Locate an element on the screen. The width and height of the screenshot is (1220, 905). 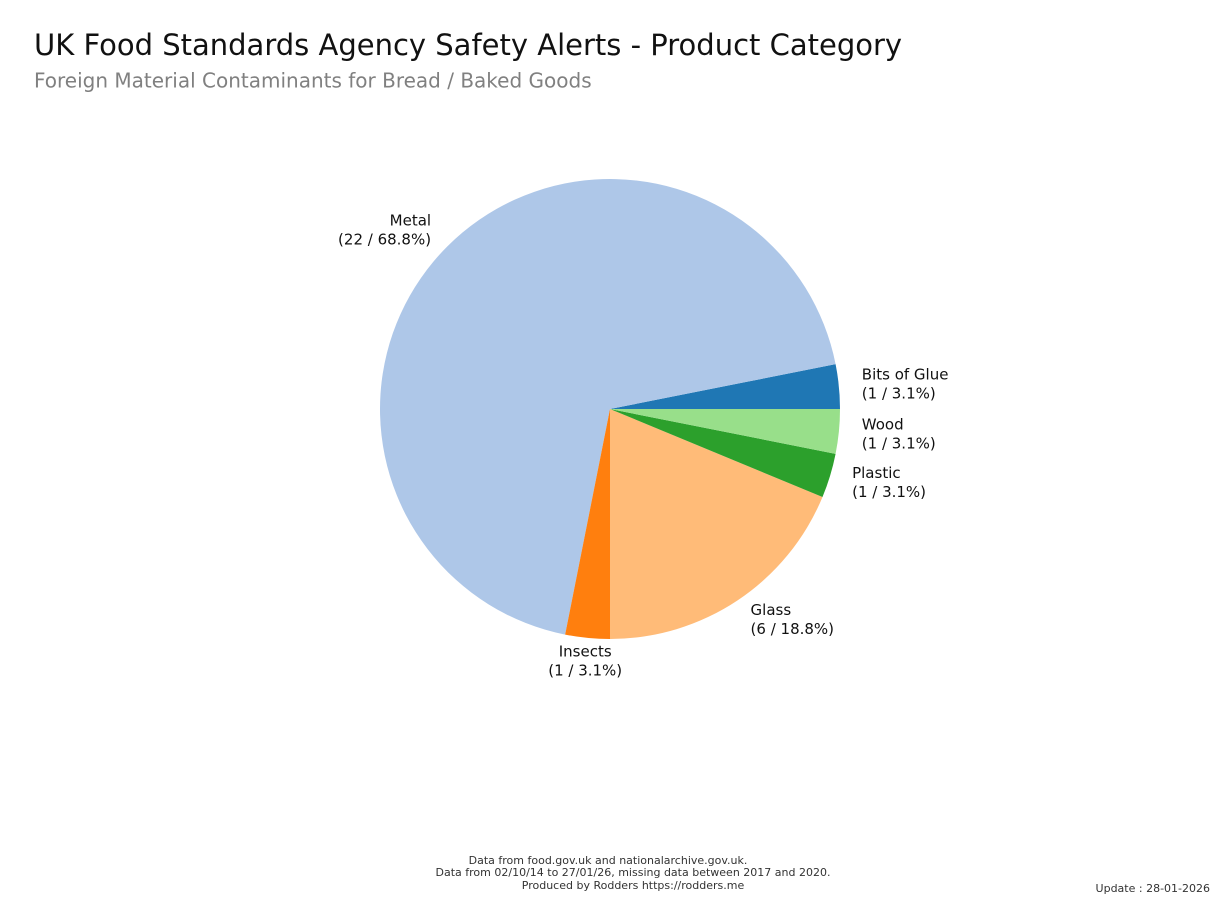
slice-value-label: (22 / 68.8%) is located at coordinates (384, 240).